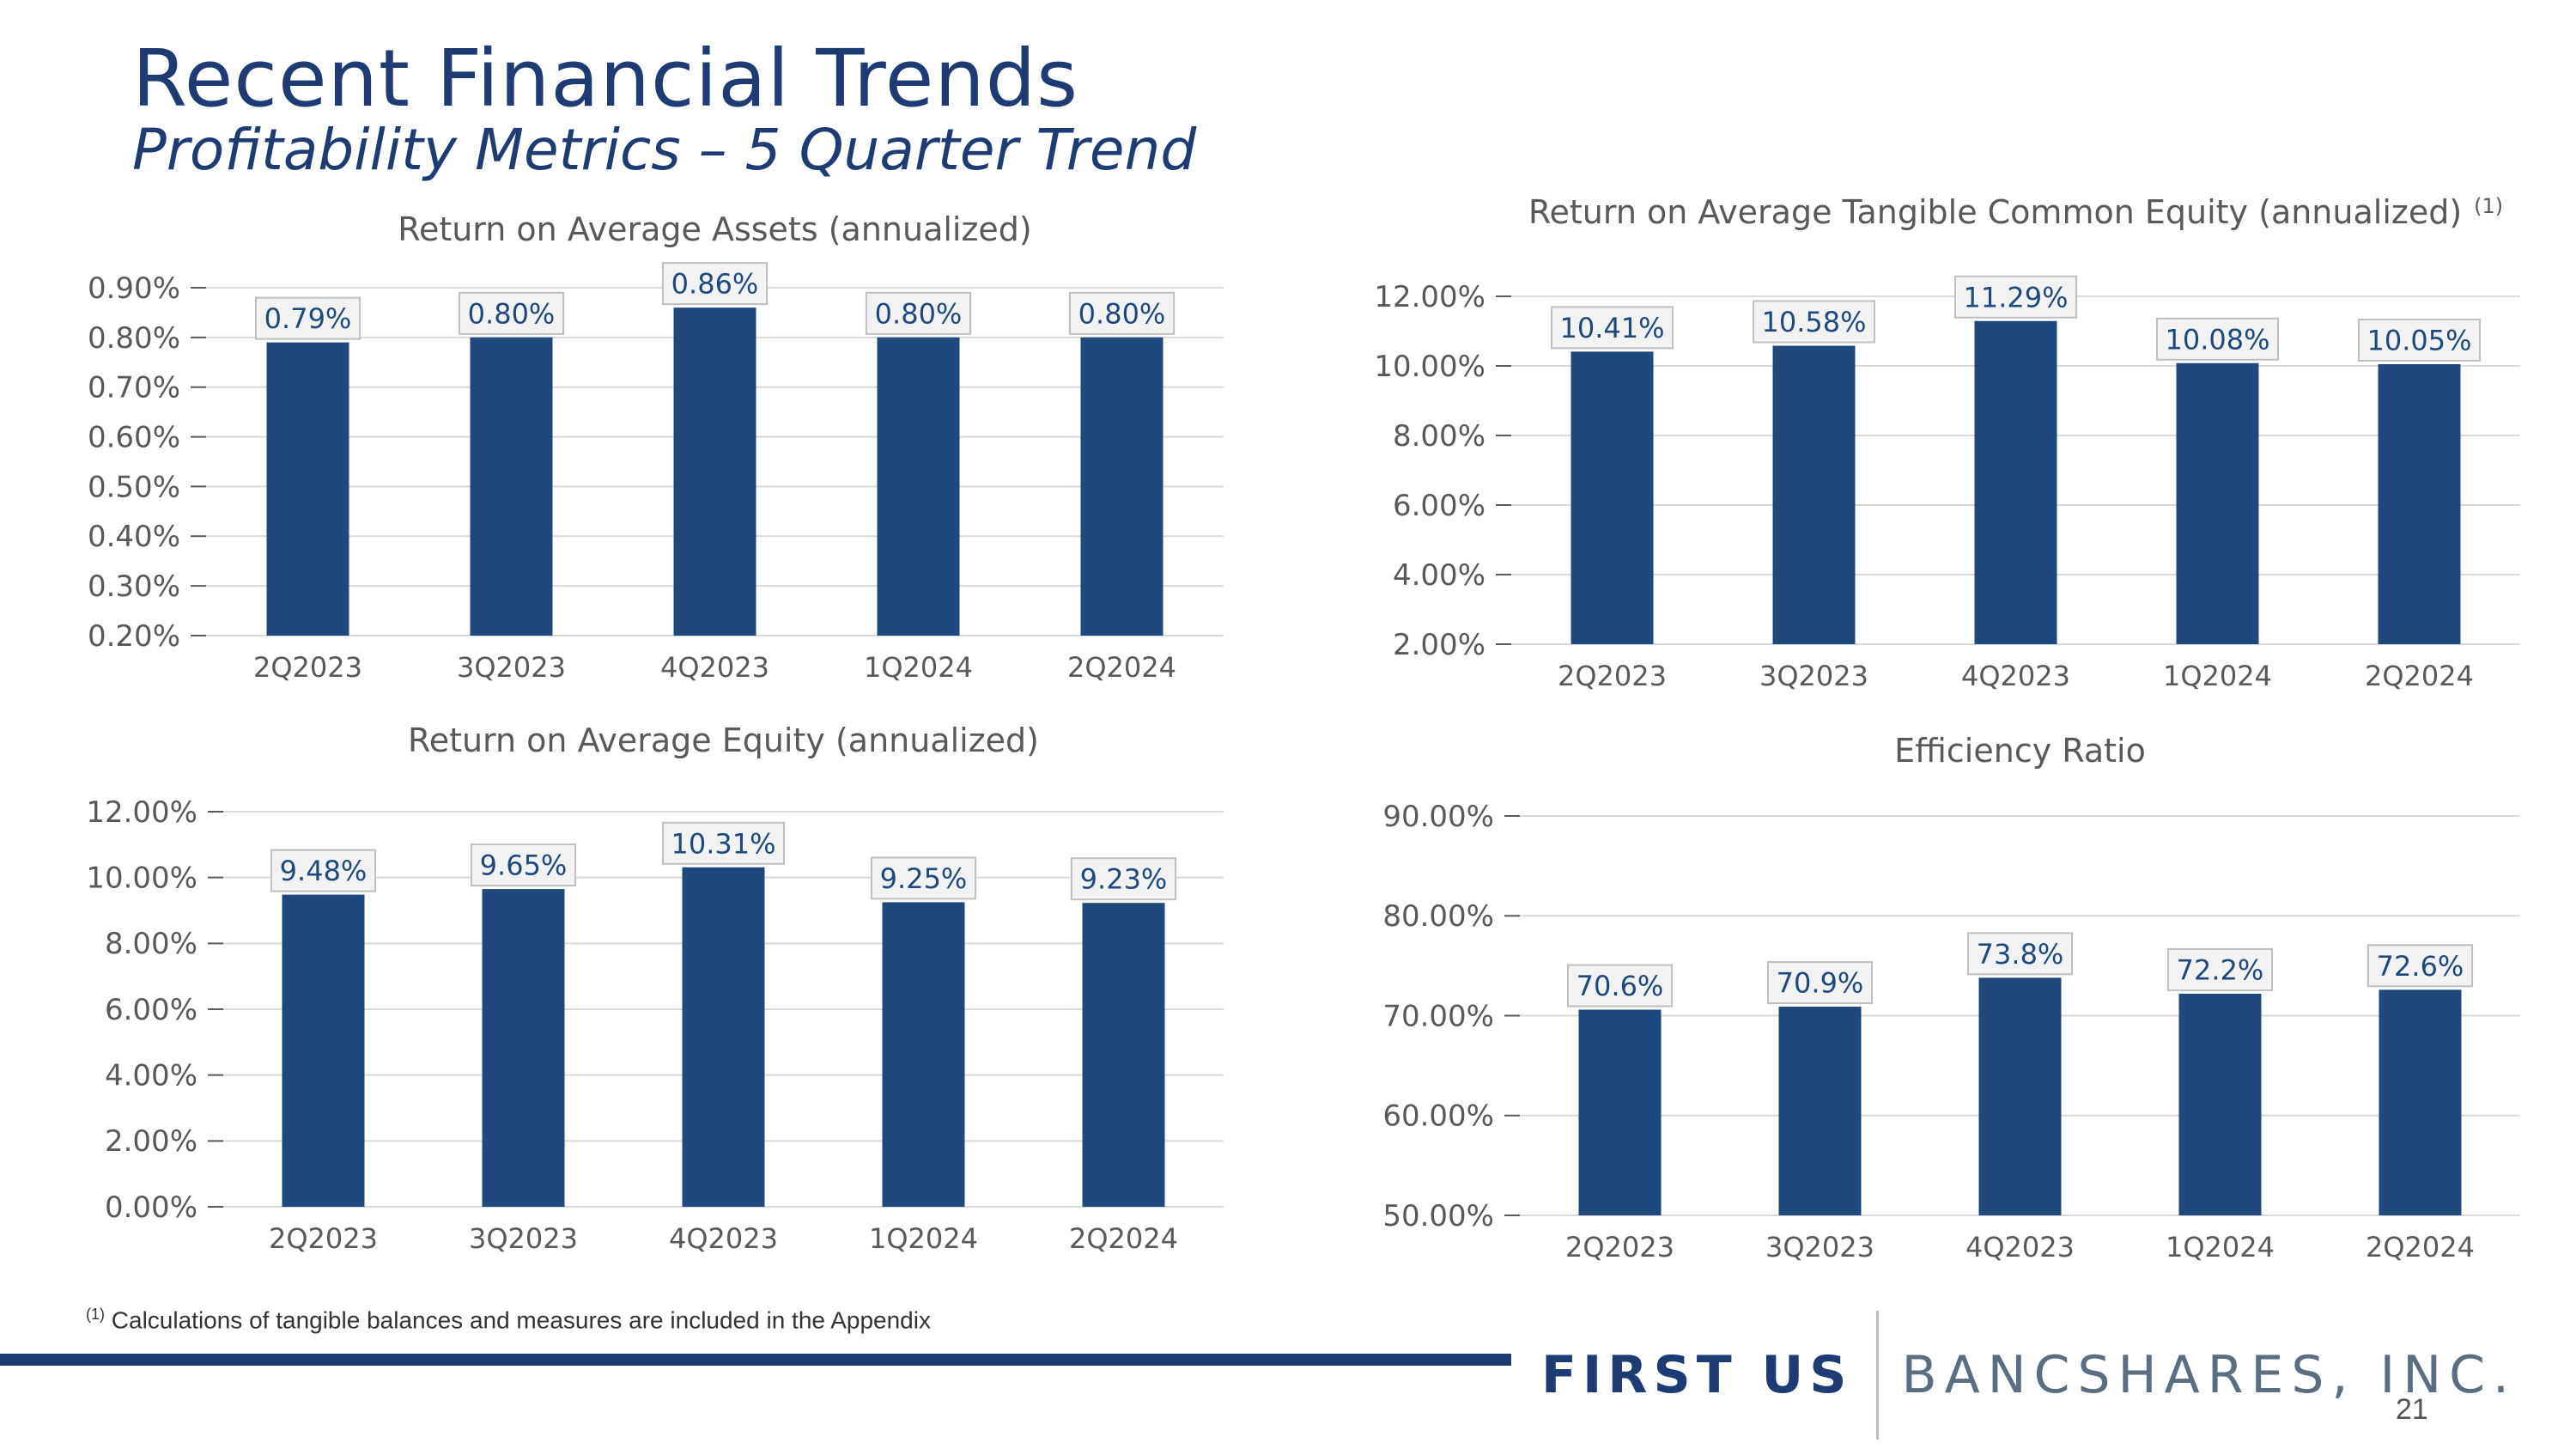  I want to click on y-tick-label: 0.60%, so click(134, 437).